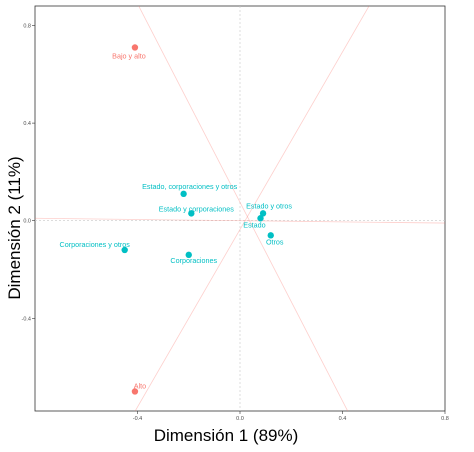  What do you see at coordinates (27, 222) in the screenshot?
I see `y-tick-label: 0.0` at bounding box center [27, 222].